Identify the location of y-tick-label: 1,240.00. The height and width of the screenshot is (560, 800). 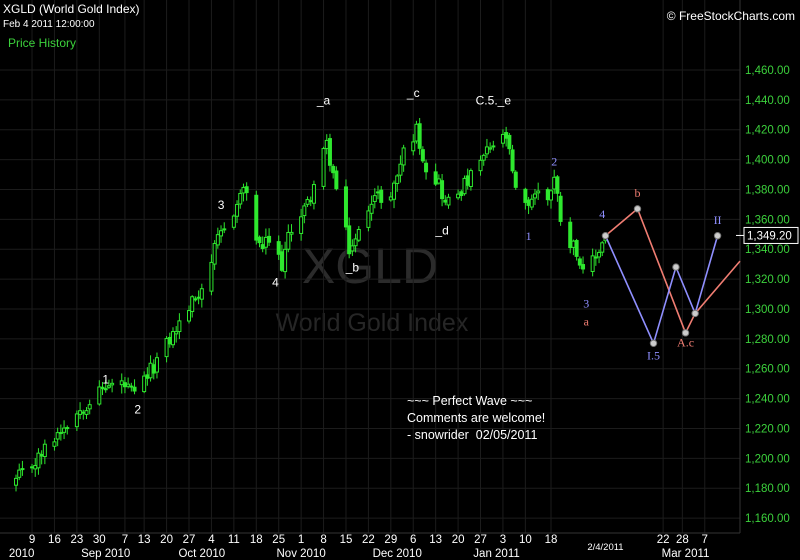
(767, 400).